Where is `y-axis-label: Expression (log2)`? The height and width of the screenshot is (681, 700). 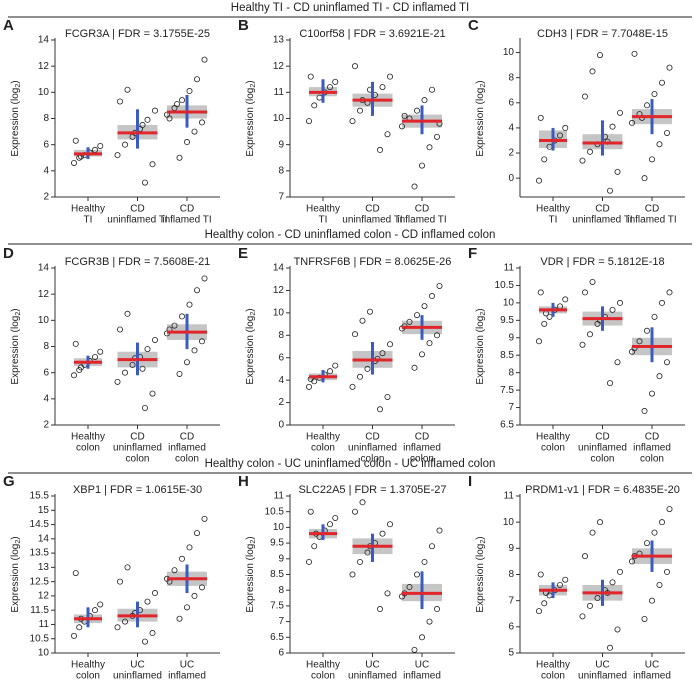 y-axis-label: Expression (log2) is located at coordinates (251, 346).